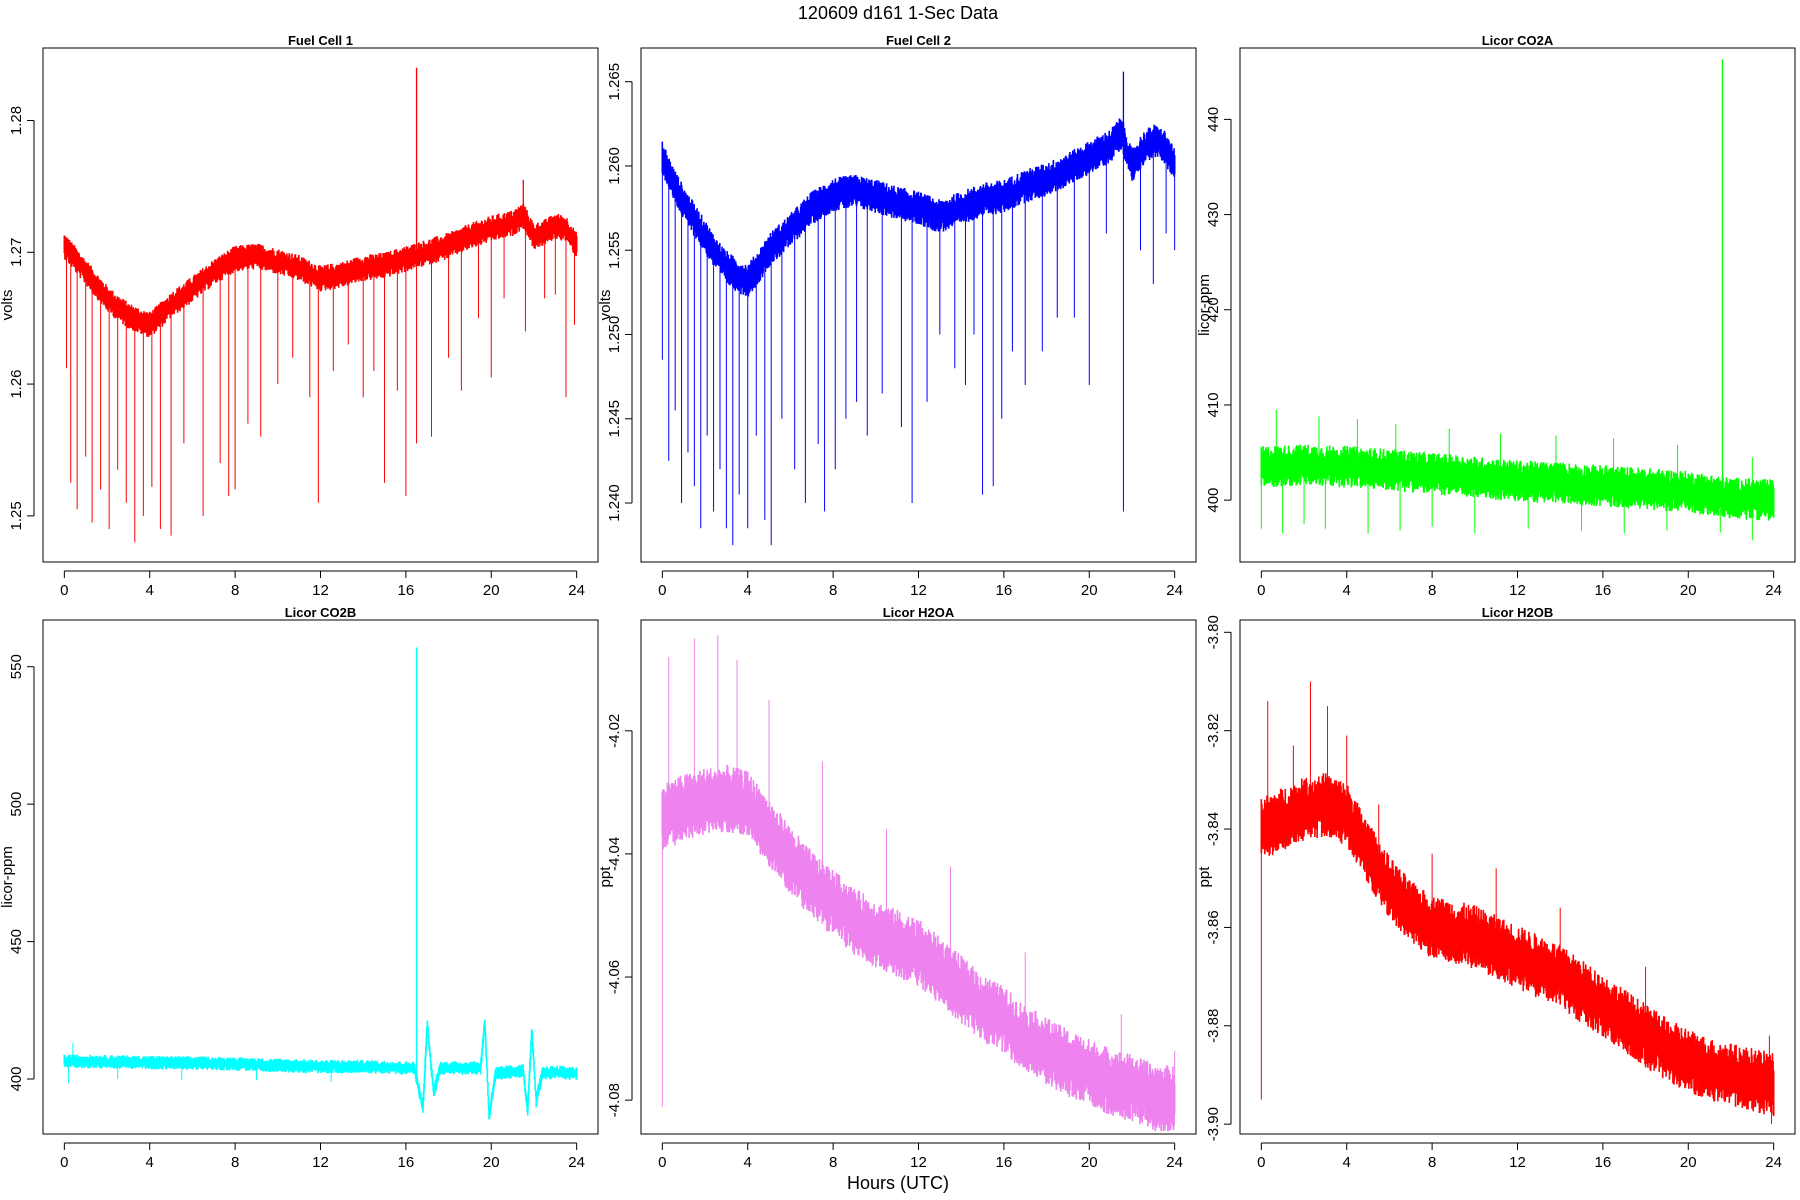 The image size is (1800, 1200). What do you see at coordinates (1213, 731) in the screenshot?
I see `y-tick-label: -3.82` at bounding box center [1213, 731].